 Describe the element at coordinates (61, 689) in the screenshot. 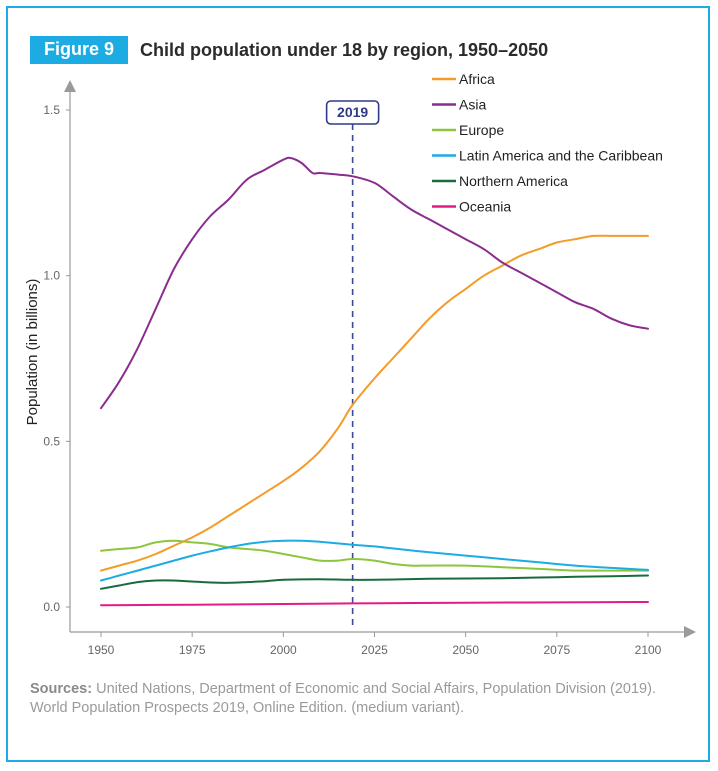

I see `sources-label: Sources:` at that location.